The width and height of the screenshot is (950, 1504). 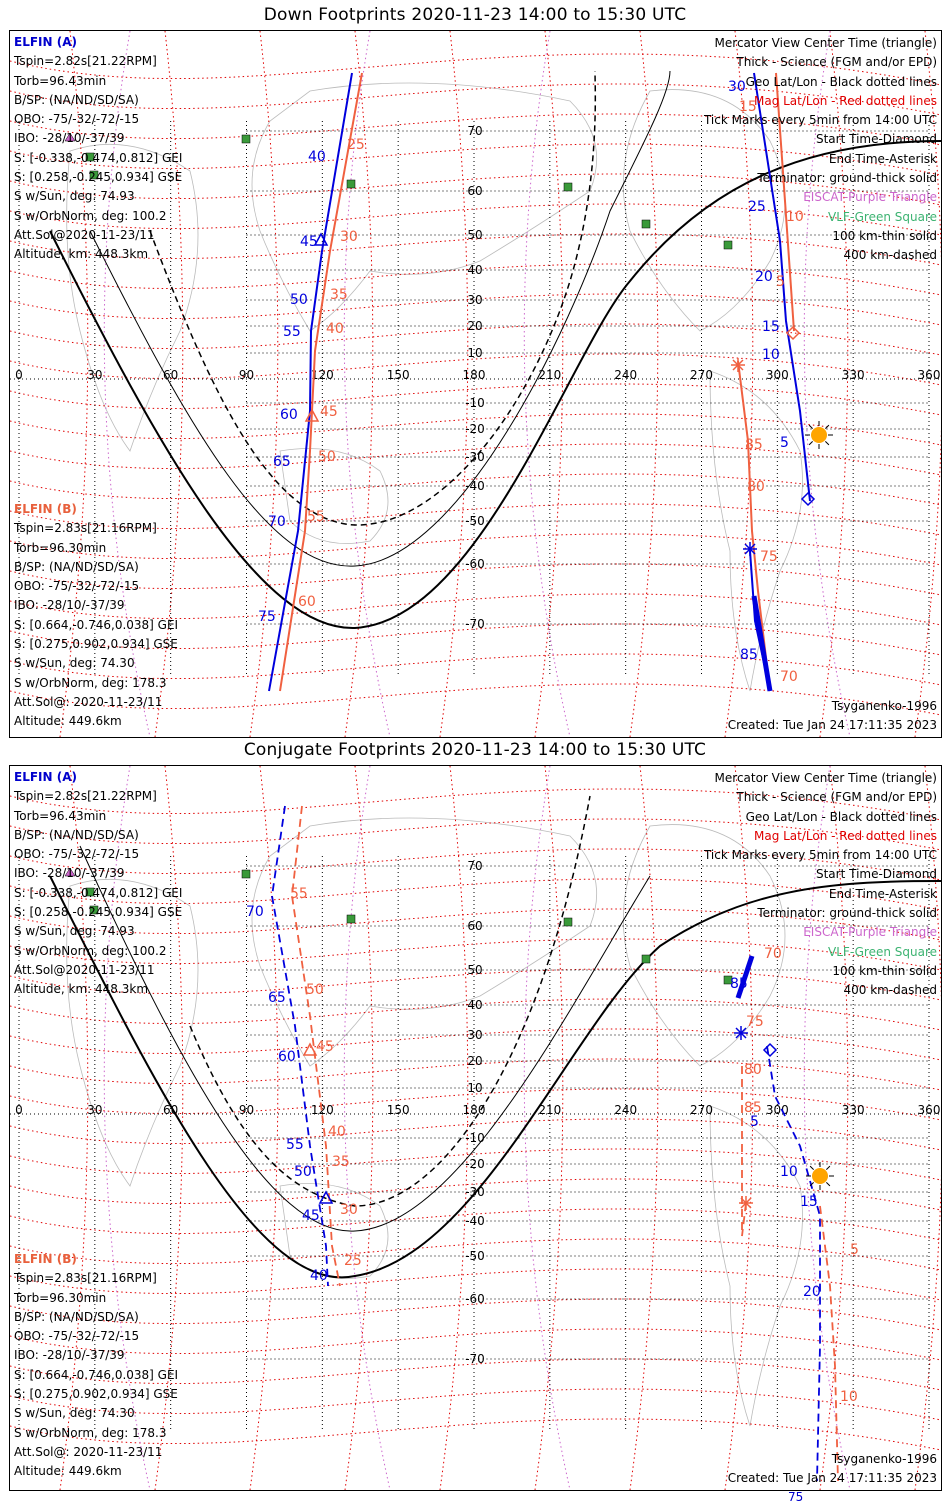 I want to click on eiscat-purple-triangle, so click(x=70, y=872).